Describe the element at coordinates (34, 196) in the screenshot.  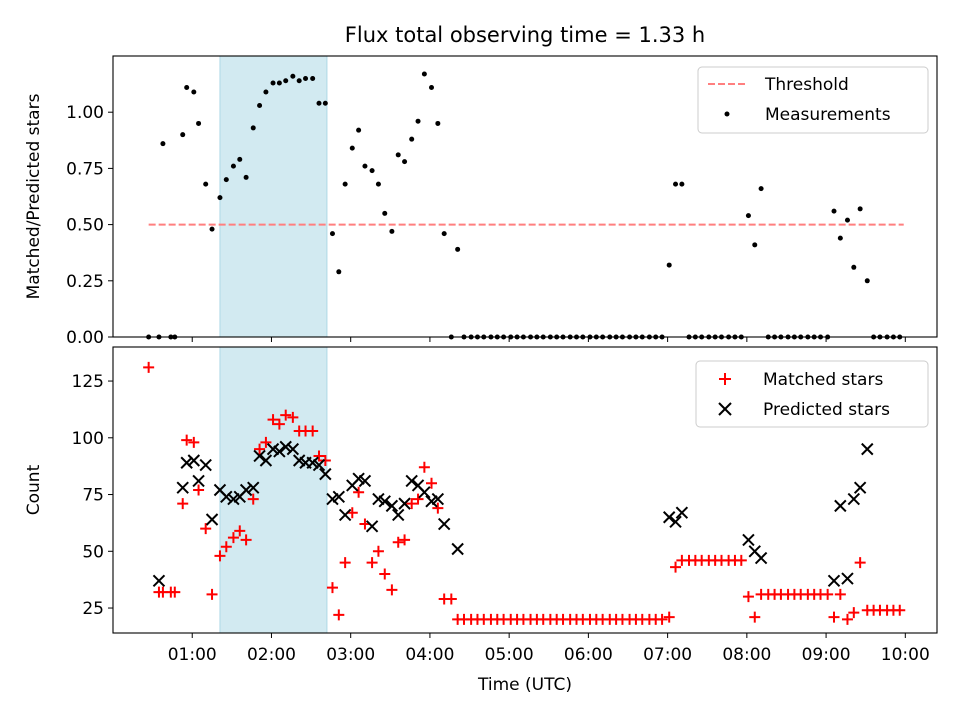
I see `y-axis-label: Matched/Predicted stars` at that location.